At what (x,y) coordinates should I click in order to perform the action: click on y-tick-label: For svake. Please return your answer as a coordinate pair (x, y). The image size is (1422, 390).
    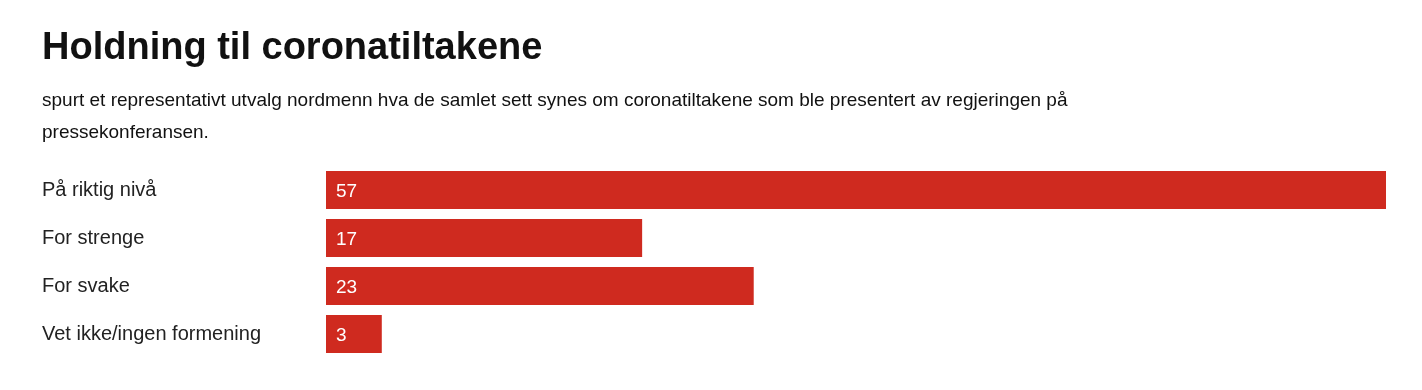
    Looking at the image, I should click on (86, 285).